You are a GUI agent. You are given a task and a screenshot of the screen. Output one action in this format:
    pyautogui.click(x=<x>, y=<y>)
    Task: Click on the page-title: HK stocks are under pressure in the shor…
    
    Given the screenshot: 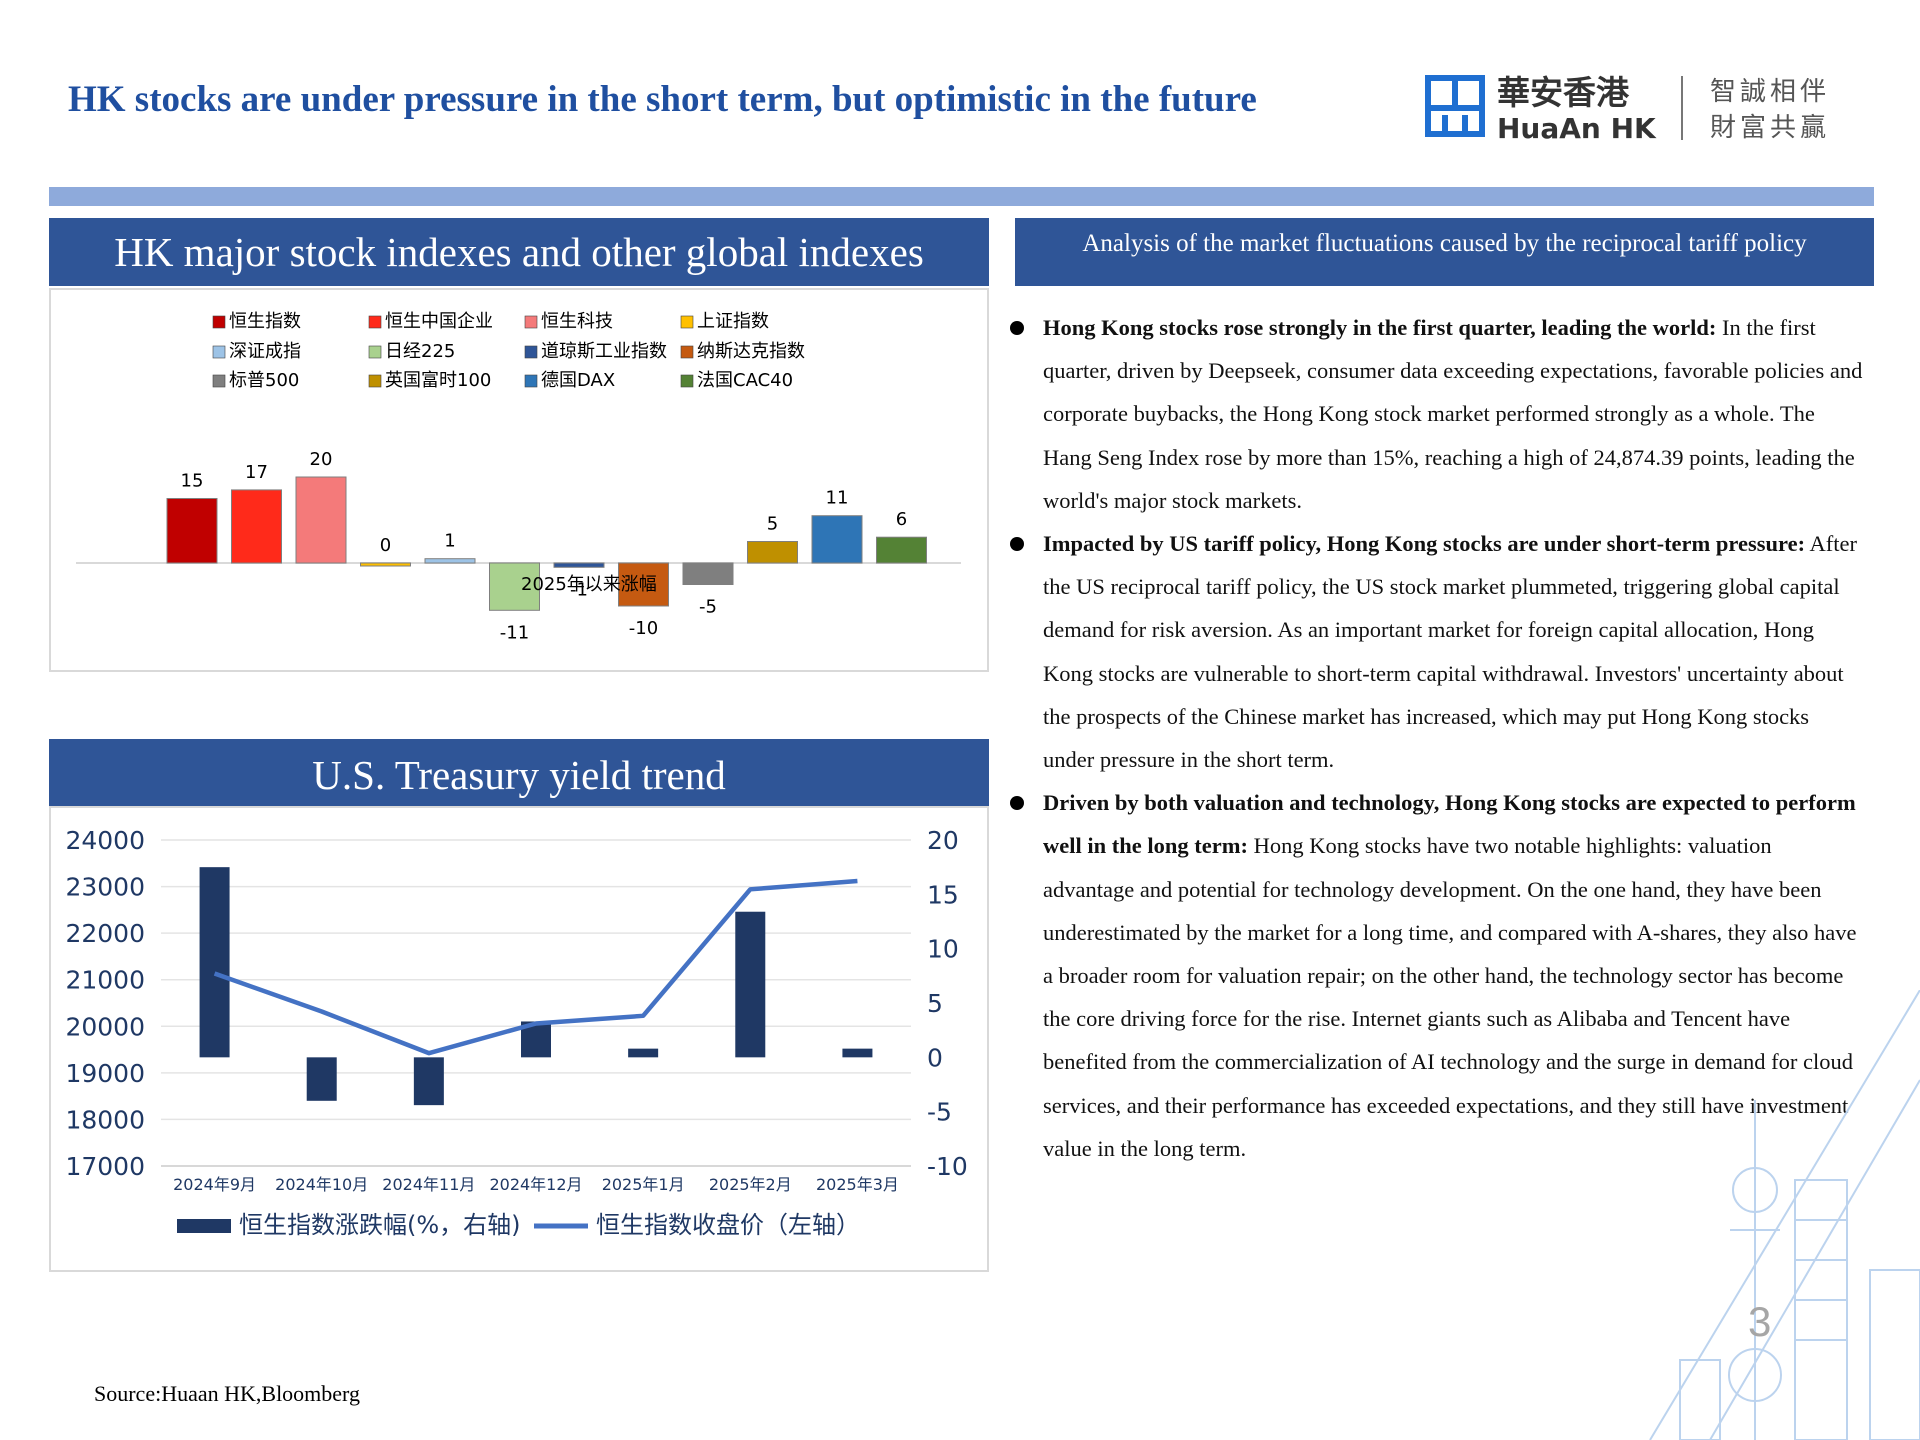 What is the action you would take?
    pyautogui.click(x=662, y=99)
    